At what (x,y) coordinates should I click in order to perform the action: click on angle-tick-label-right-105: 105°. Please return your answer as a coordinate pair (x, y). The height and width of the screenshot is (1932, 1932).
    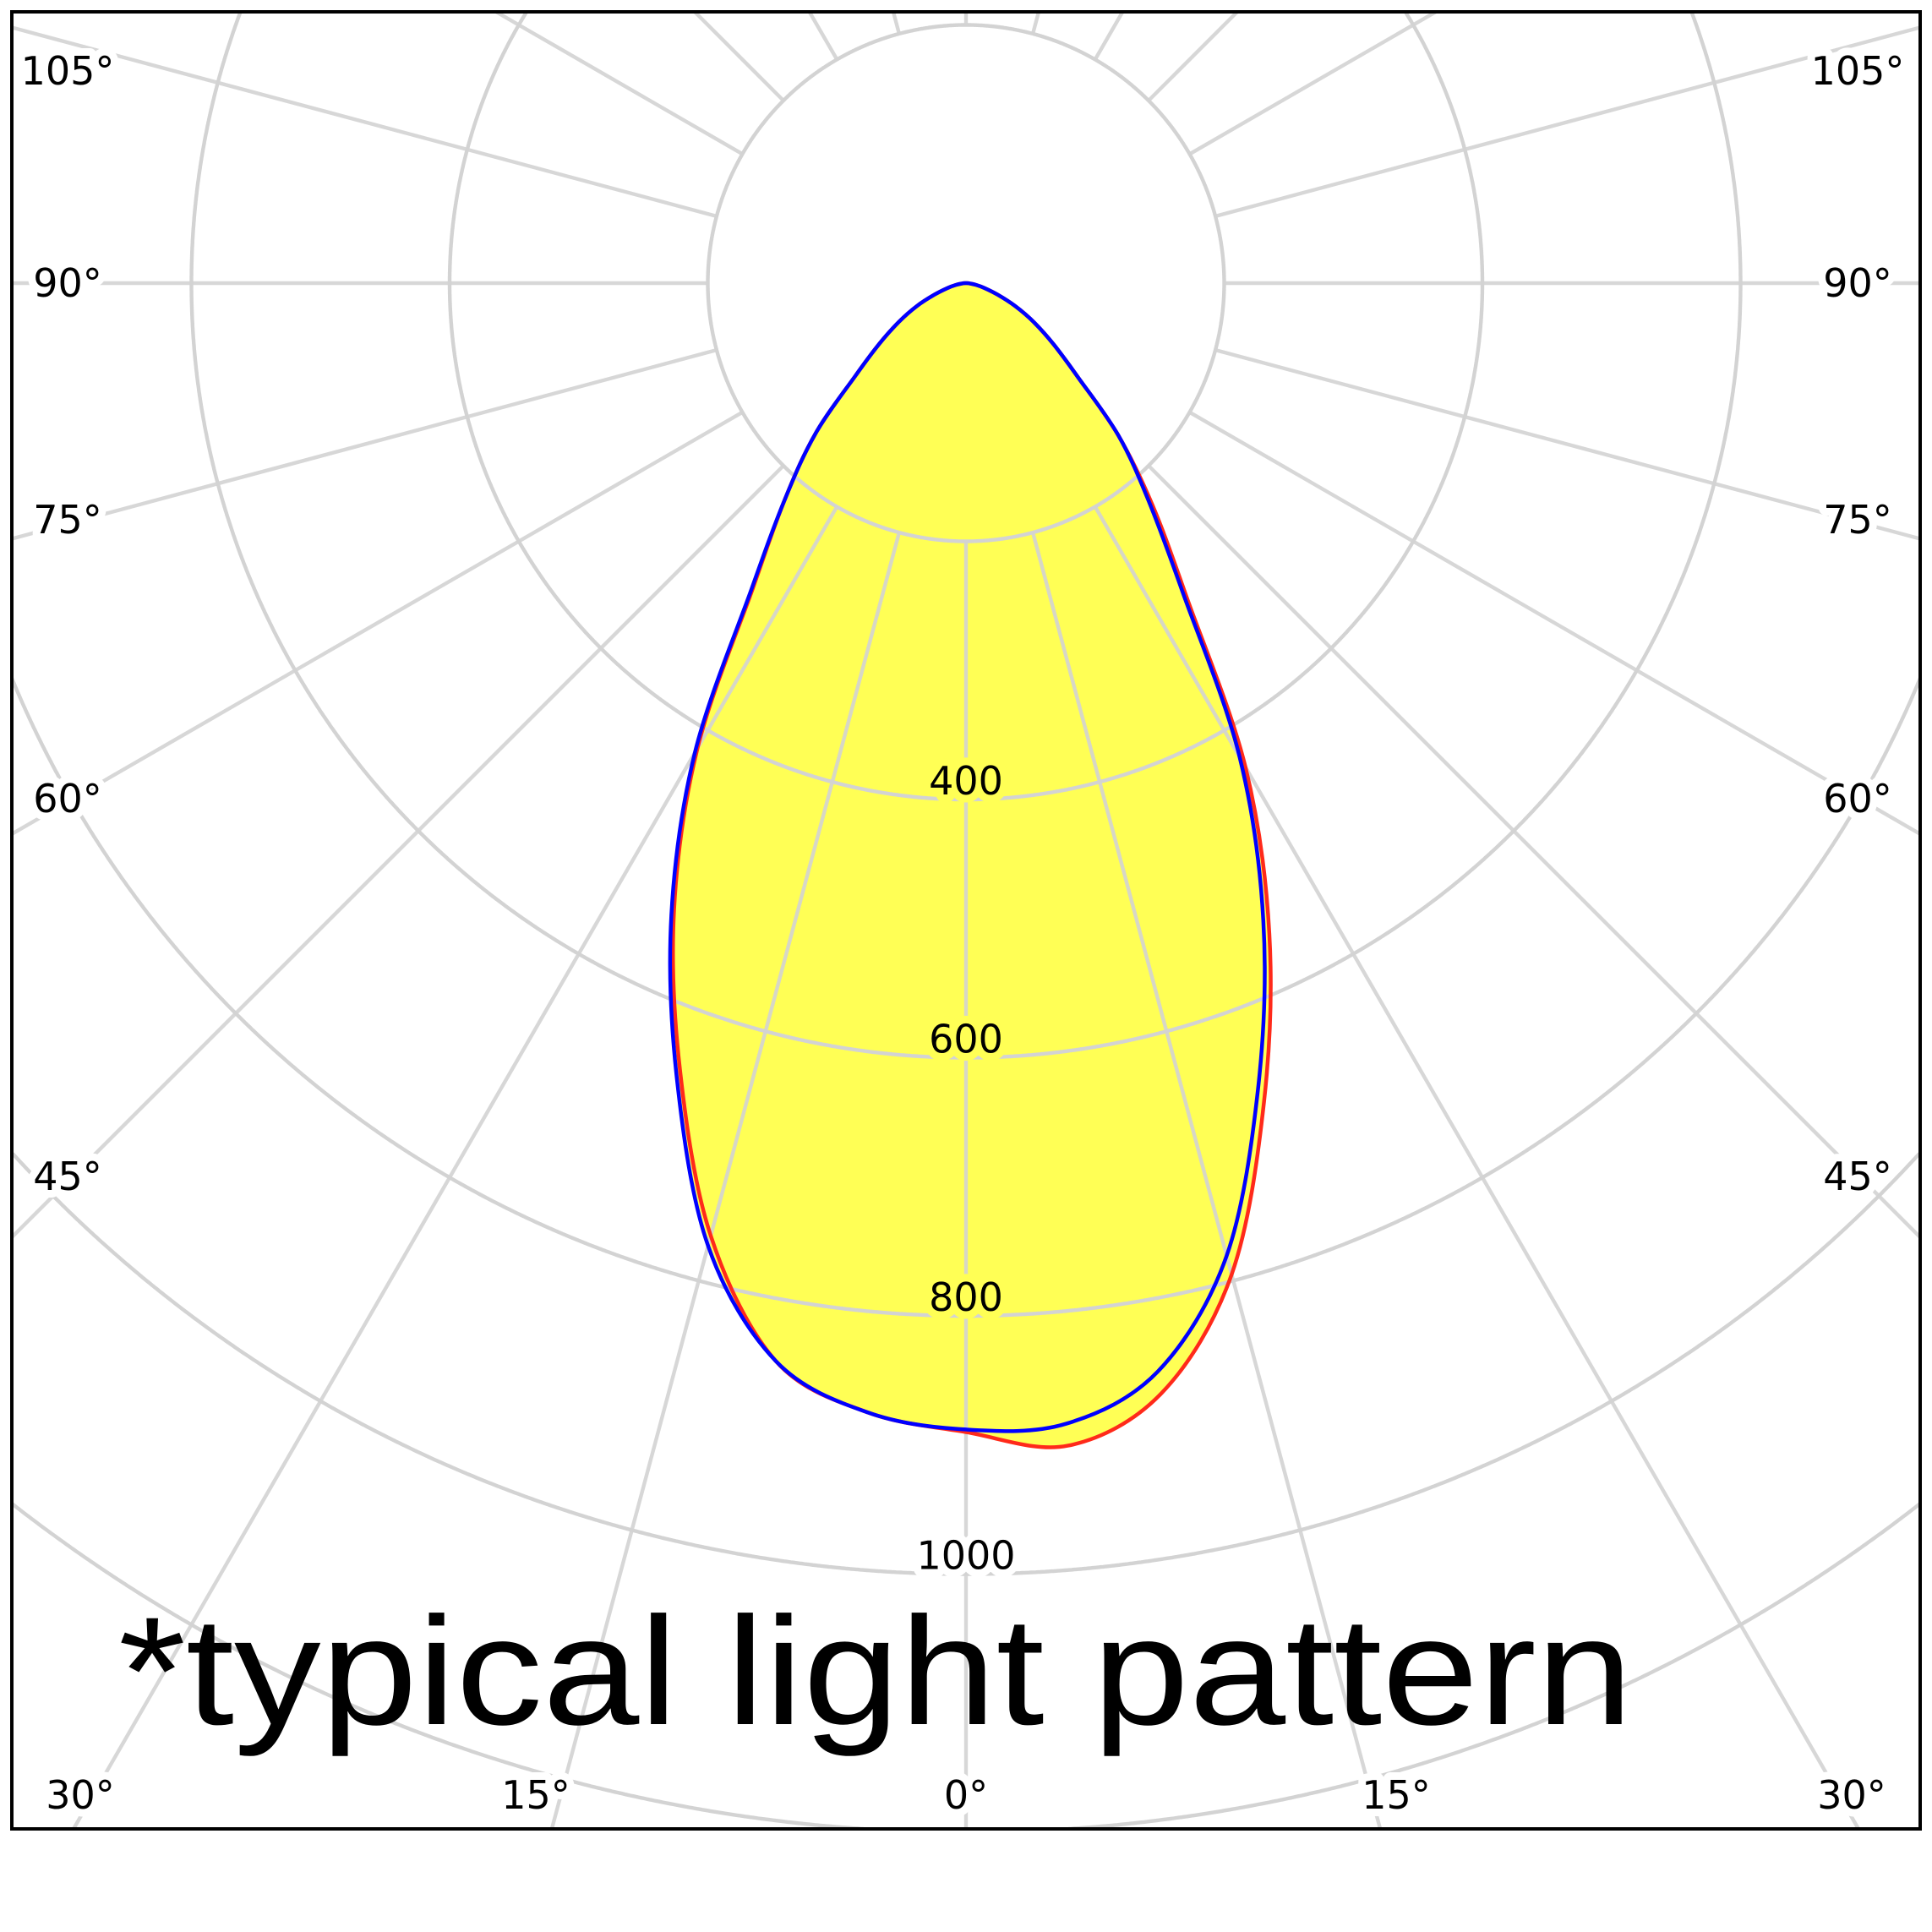
    Looking at the image, I should click on (1858, 71).